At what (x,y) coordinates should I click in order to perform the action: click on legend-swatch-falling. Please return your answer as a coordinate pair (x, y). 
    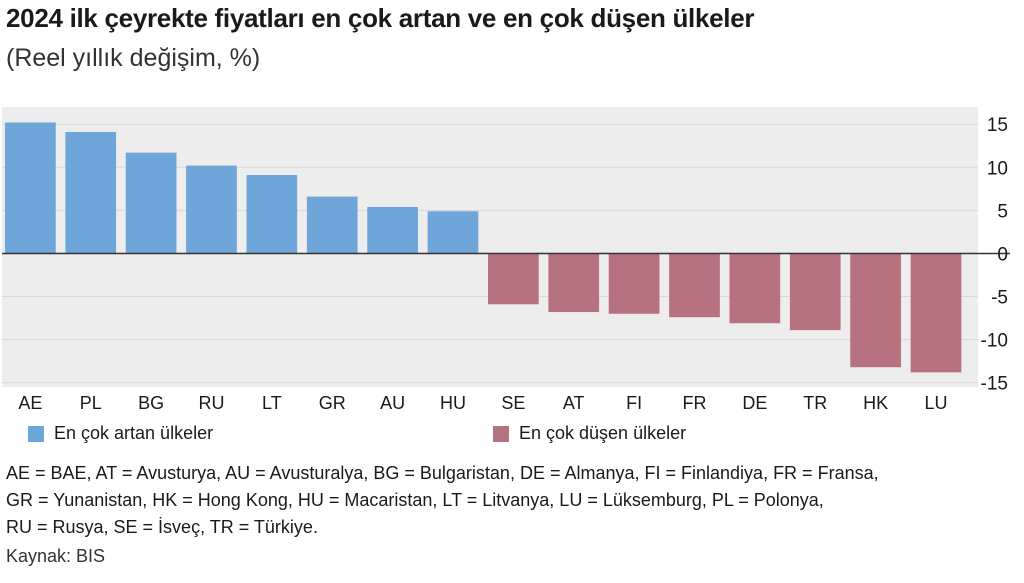
    Looking at the image, I should click on (501, 433).